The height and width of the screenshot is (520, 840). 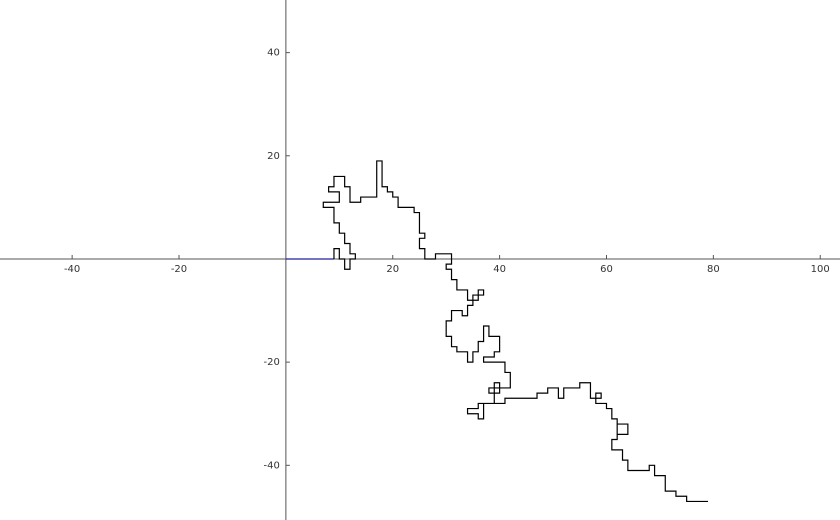 What do you see at coordinates (273, 156) in the screenshot?
I see `y-tick-label: 20` at bounding box center [273, 156].